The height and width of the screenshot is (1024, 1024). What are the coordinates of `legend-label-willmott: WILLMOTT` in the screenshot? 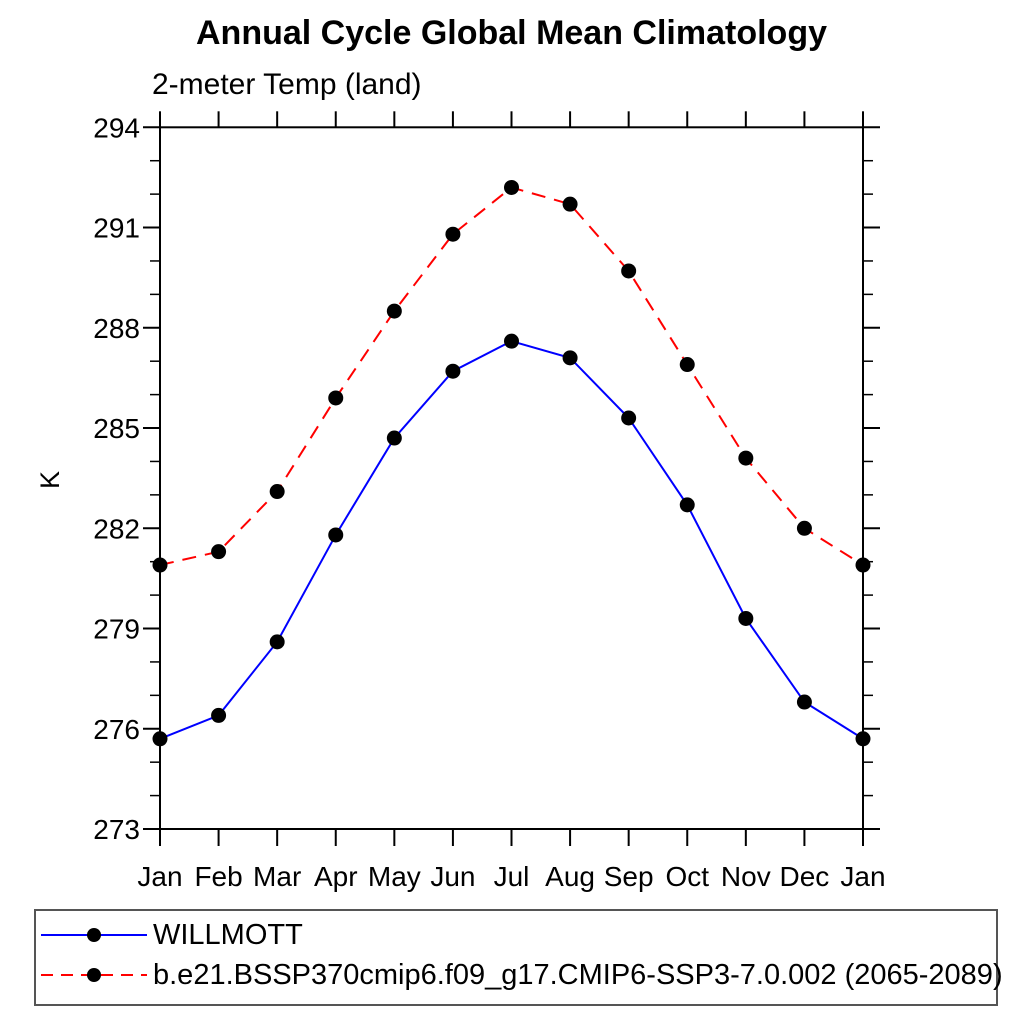 It's located at (228, 934).